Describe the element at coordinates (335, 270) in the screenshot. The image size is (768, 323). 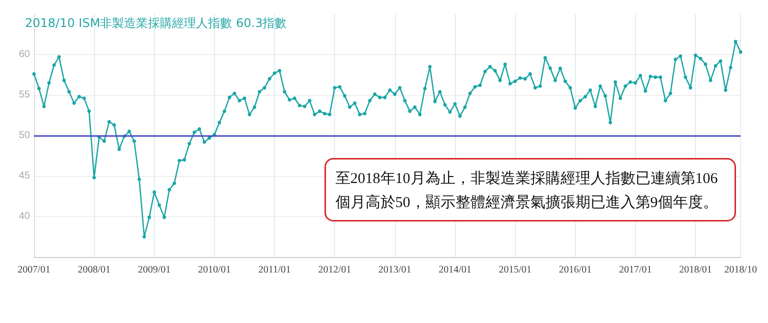
I see `x-tick-label: 2012/01` at that location.